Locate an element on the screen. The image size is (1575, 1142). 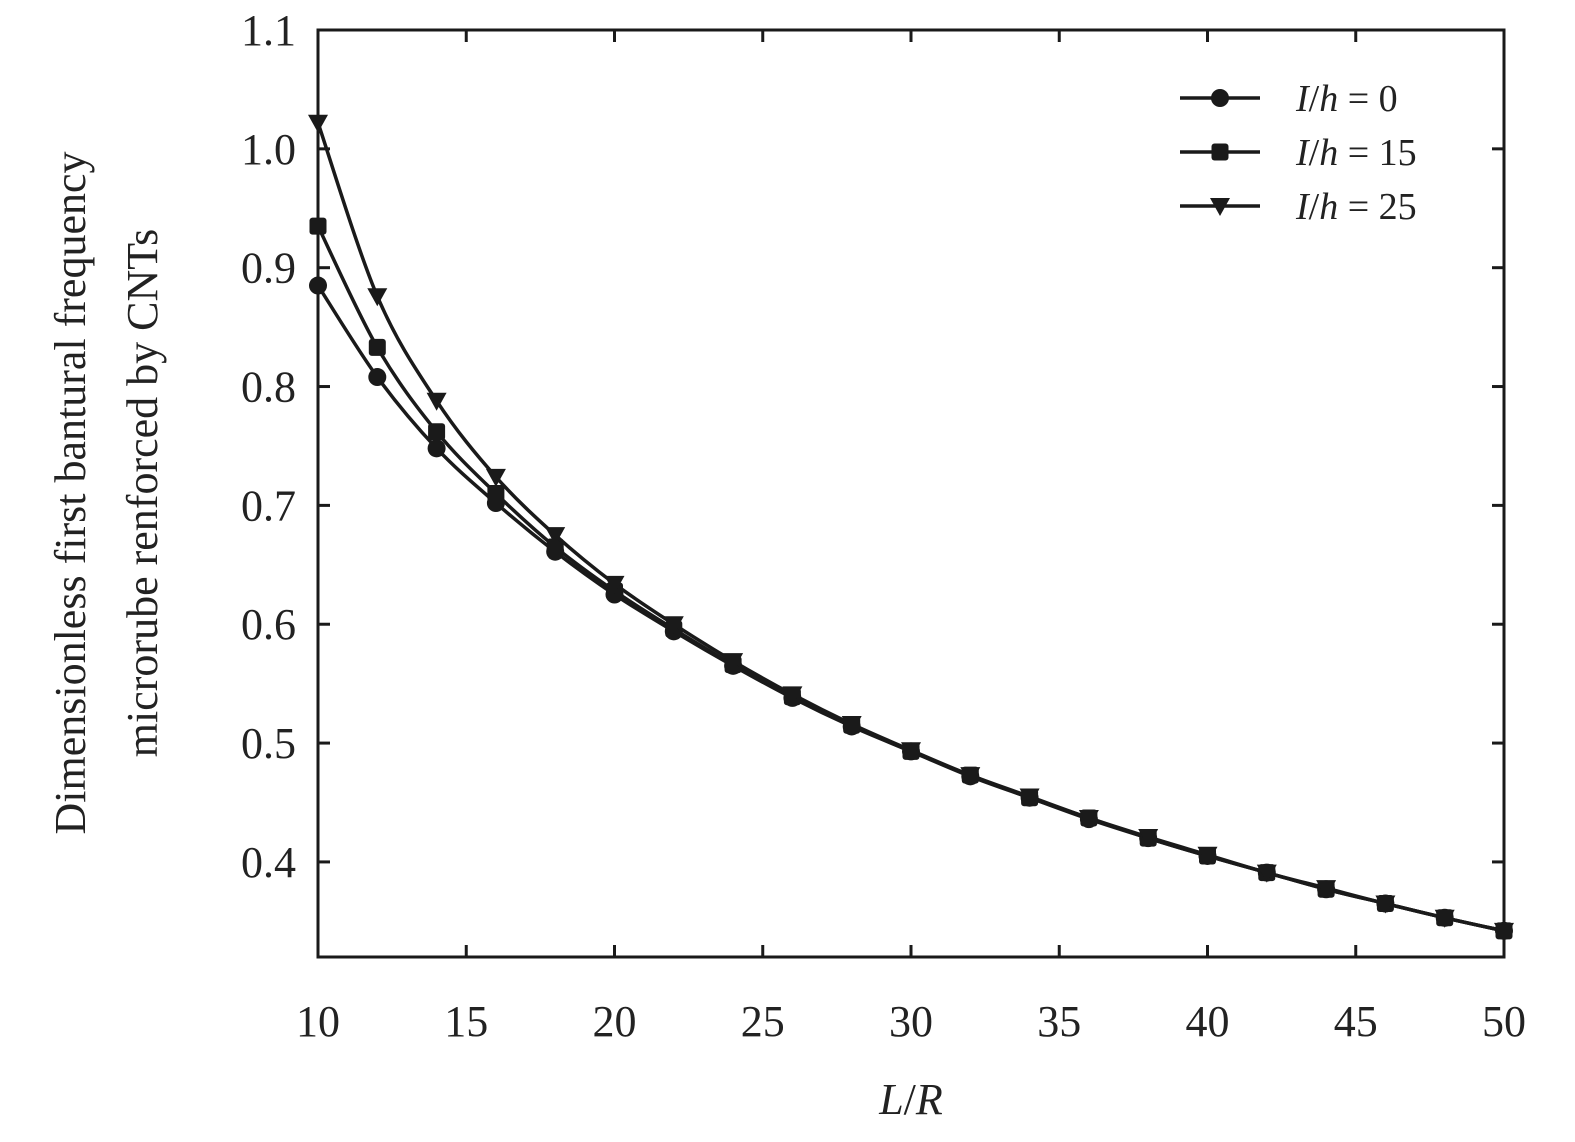
y-axis-title-line-2: microrube renforced by CNTs is located at coordinates (142, 493).